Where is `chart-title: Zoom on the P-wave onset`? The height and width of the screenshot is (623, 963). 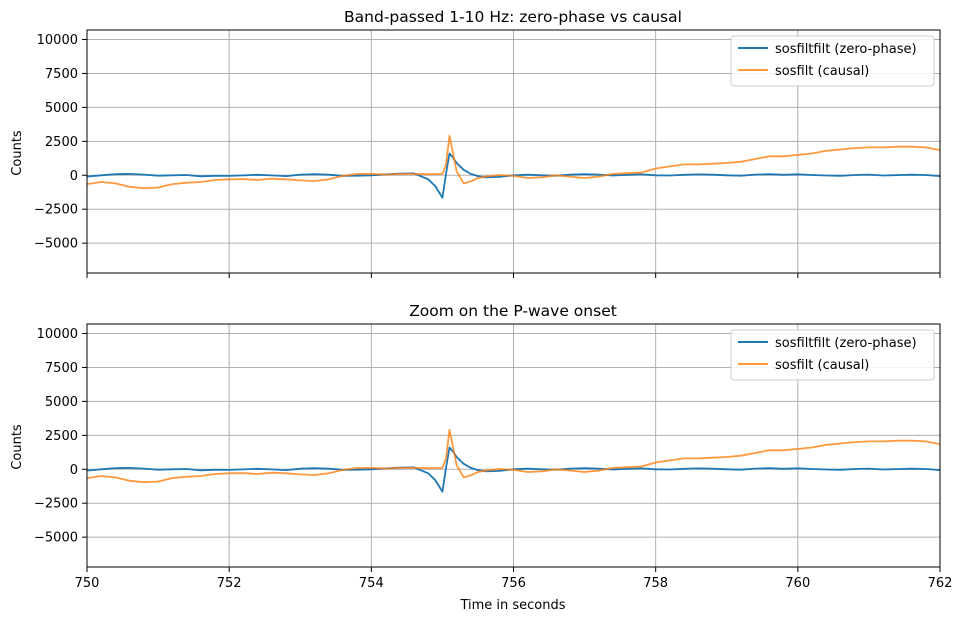 chart-title: Zoom on the P-wave onset is located at coordinates (513, 311).